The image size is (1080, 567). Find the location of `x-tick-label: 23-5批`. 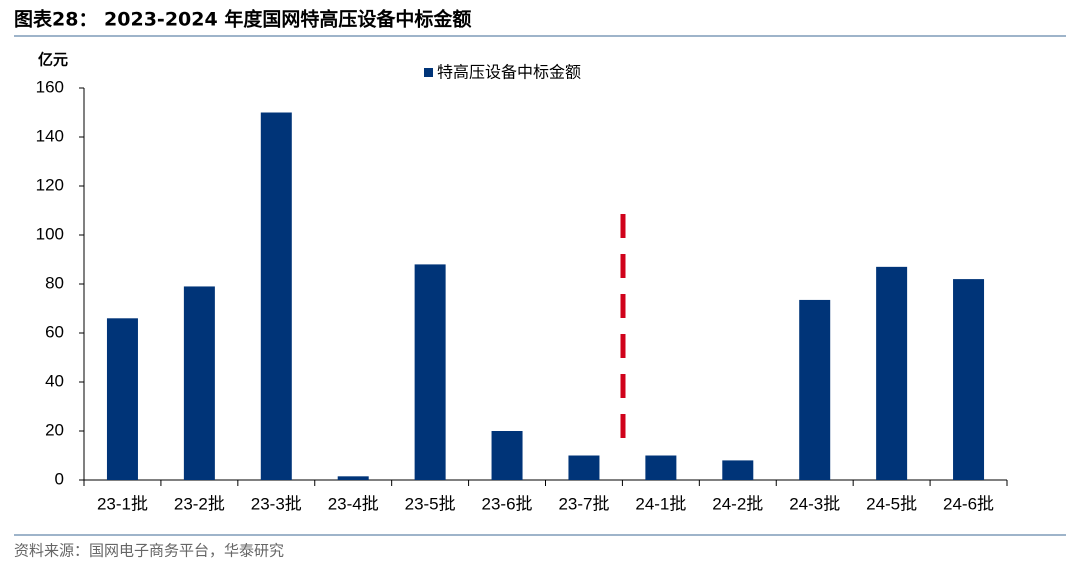

x-tick-label: 23-5批 is located at coordinates (430, 503).